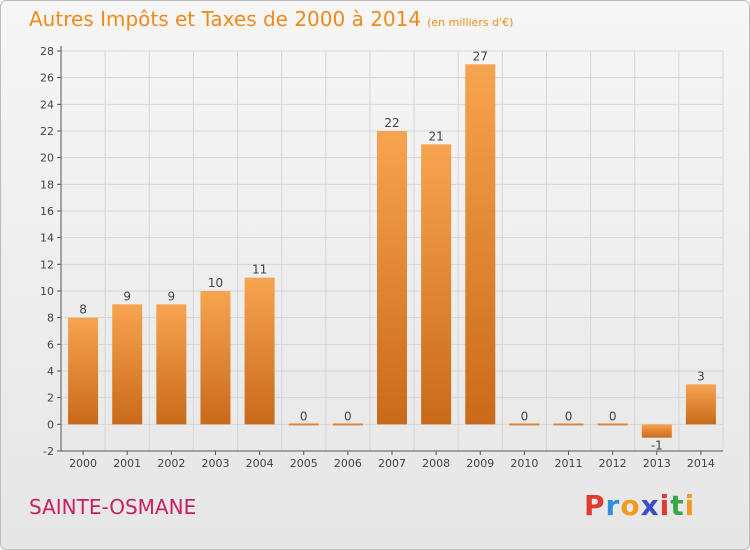  What do you see at coordinates (613, 505) in the screenshot?
I see `logo-letter: r` at bounding box center [613, 505].